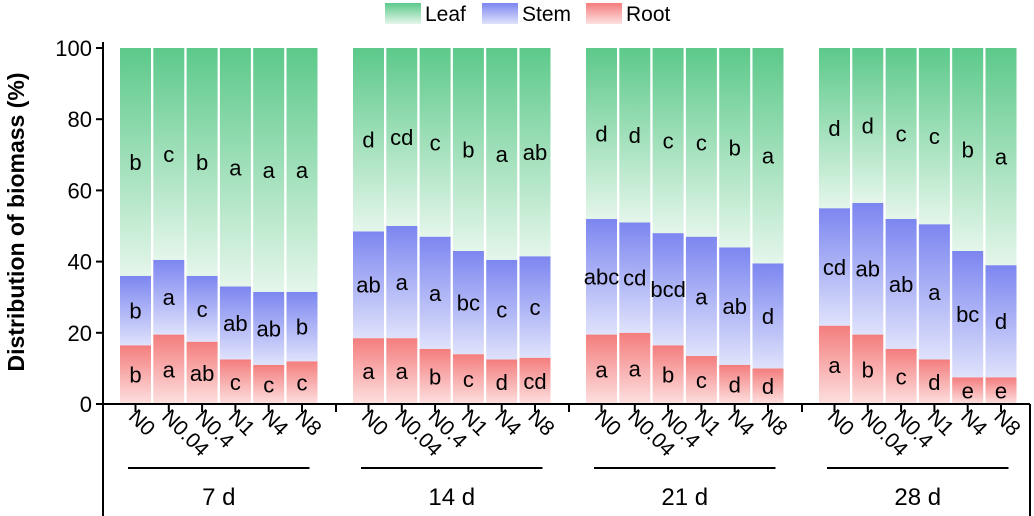 Image resolution: width=1034 pixels, height=516 pixels. I want to click on significance-letter-root: d, so click(735, 384).